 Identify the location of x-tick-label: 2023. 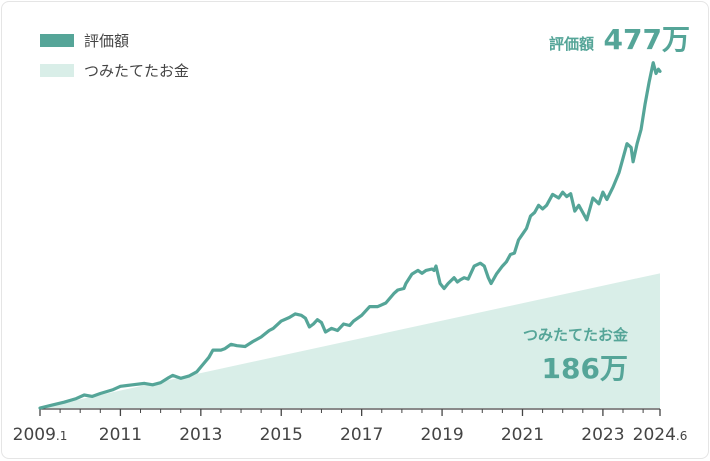
(602, 435).